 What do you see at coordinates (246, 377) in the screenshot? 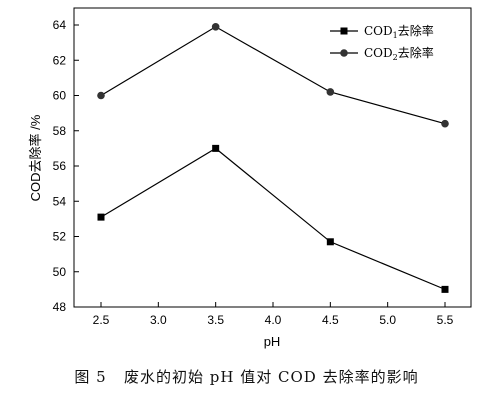
I see `figure-caption: 图 5 废水的初始 pH 值对 COD 去除率的影响` at bounding box center [246, 377].